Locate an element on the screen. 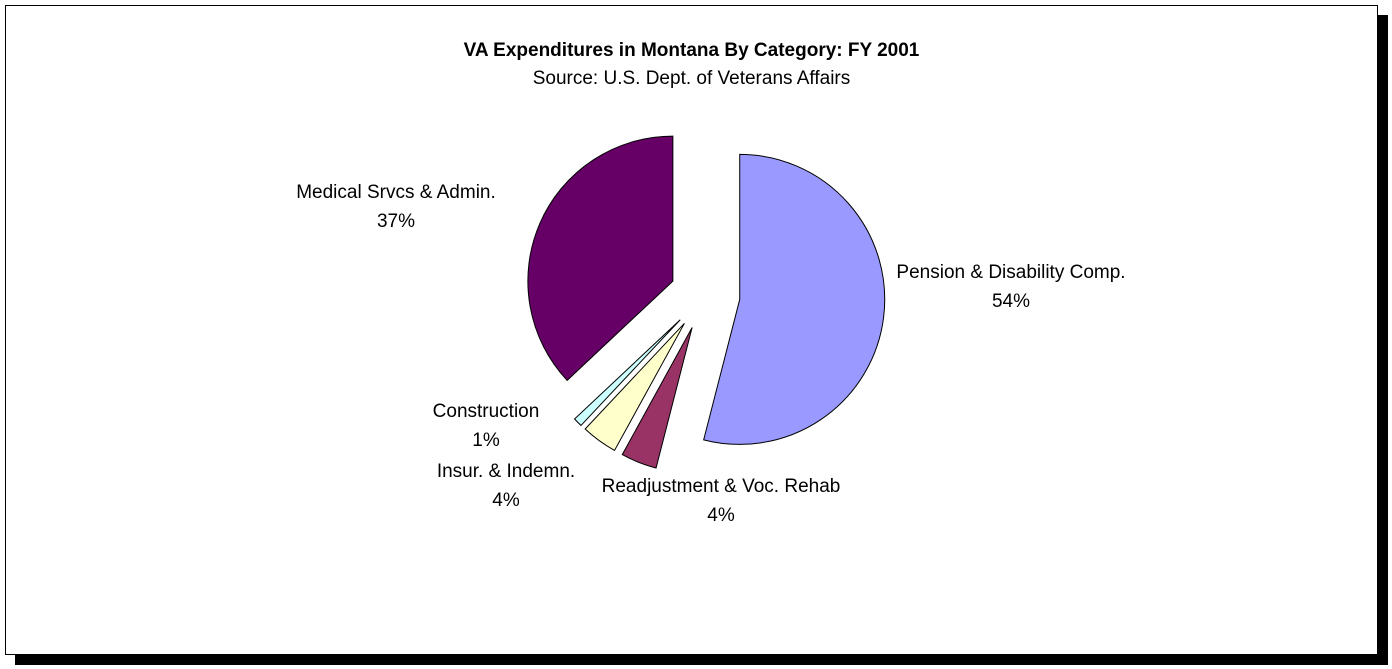 The width and height of the screenshot is (1392, 669). category-label: Insur. & Indemn. is located at coordinates (506, 471).